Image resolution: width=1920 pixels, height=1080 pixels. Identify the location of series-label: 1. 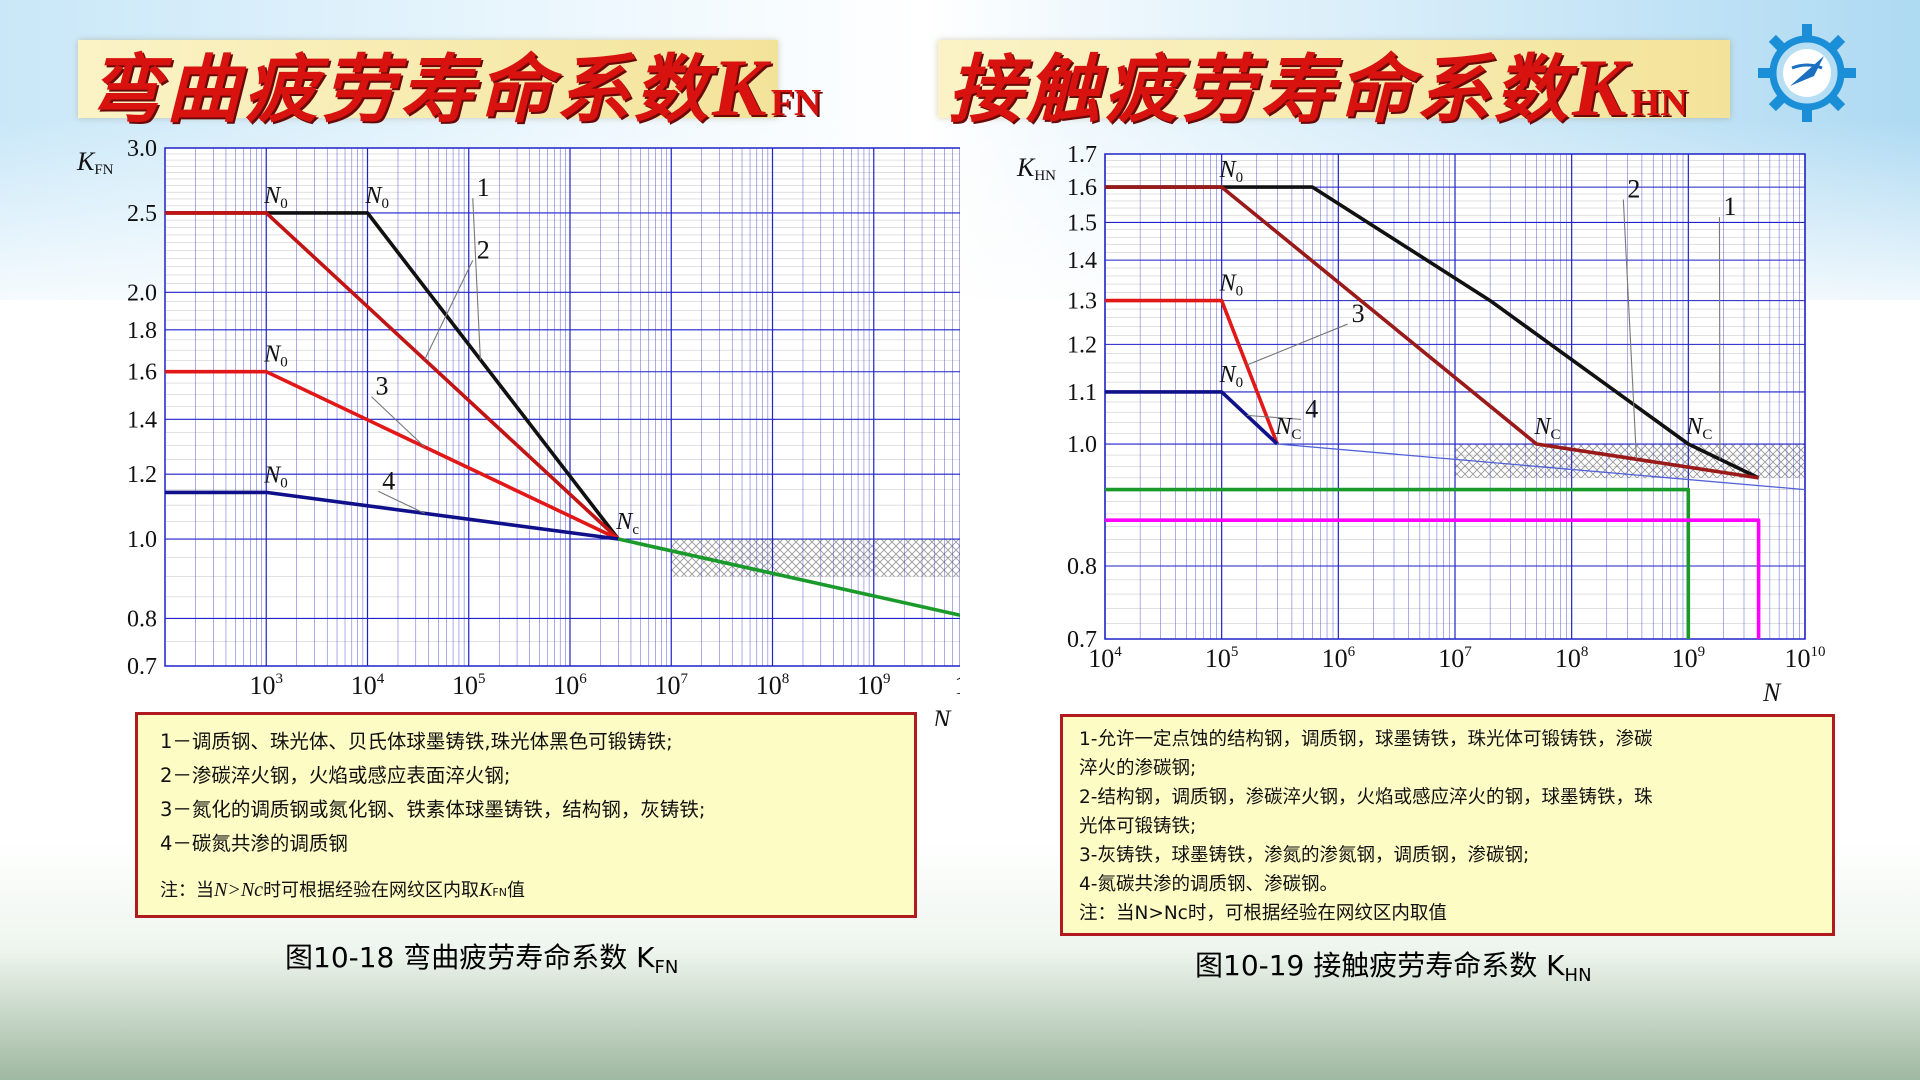
(483, 187).